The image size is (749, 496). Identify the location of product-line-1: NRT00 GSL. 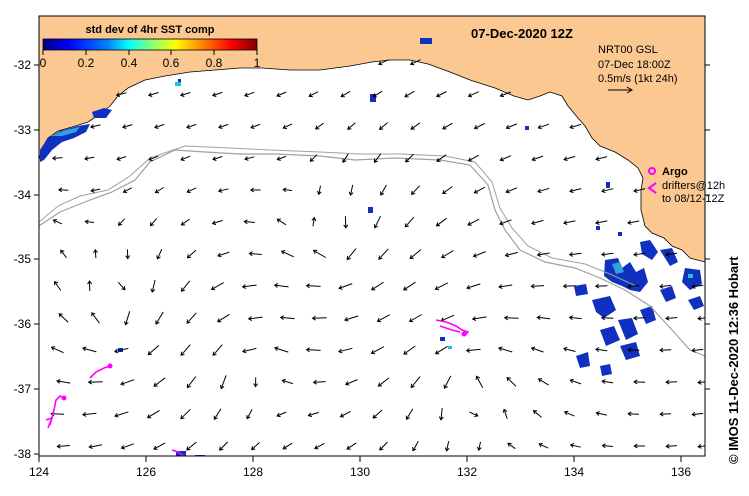
(628, 50).